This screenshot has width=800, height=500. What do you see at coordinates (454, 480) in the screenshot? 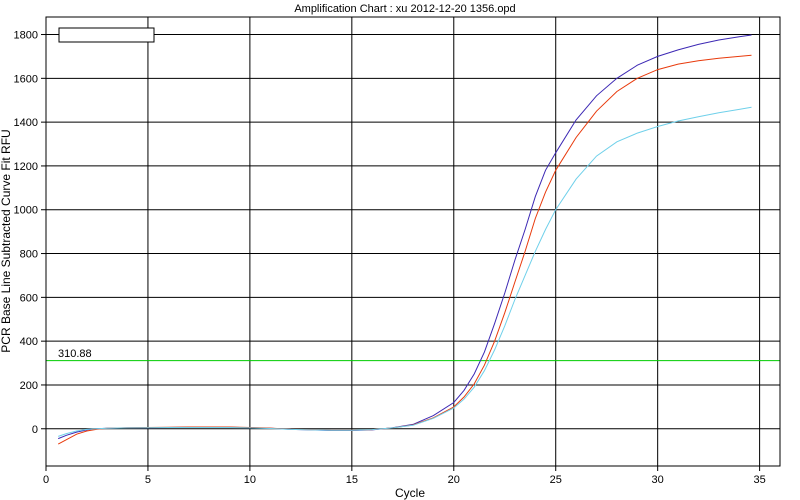
I see `x-tick-label: 20` at bounding box center [454, 480].